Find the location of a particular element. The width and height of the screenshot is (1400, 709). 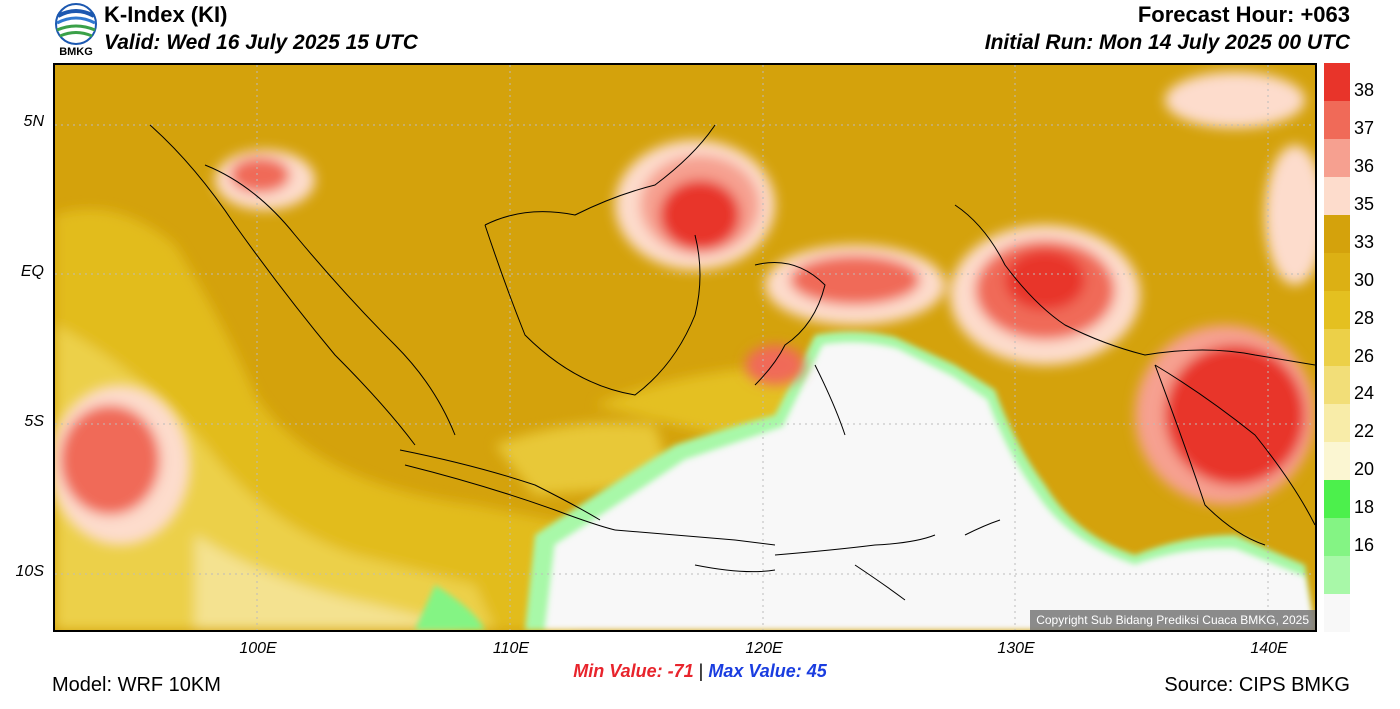

valid-time: Valid: Wed 16 July 2025 15 UTC is located at coordinates (261, 42).